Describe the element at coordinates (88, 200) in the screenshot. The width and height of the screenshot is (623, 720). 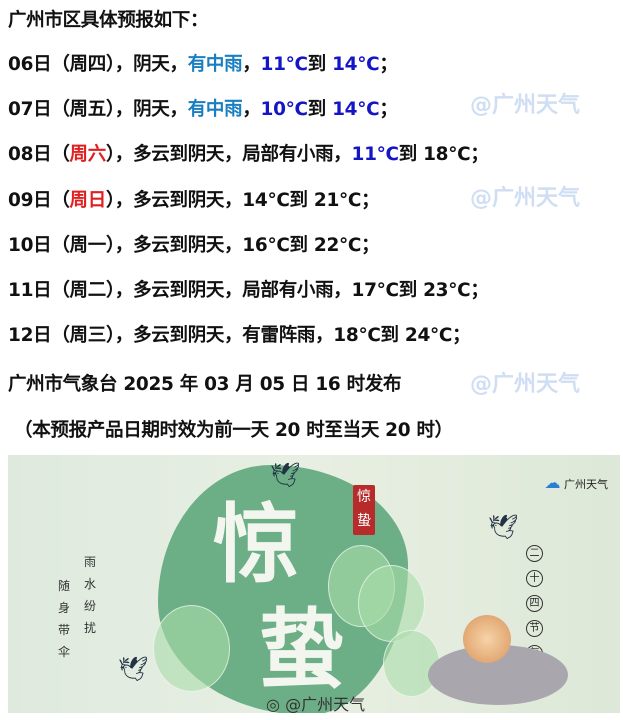
I see `forecast-segment: 周日` at that location.